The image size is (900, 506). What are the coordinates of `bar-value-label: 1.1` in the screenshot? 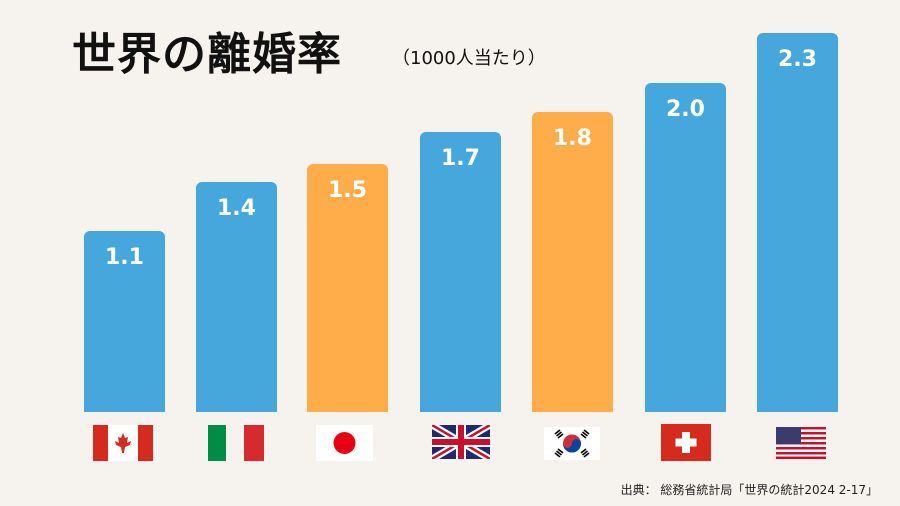 It's located at (124, 257).